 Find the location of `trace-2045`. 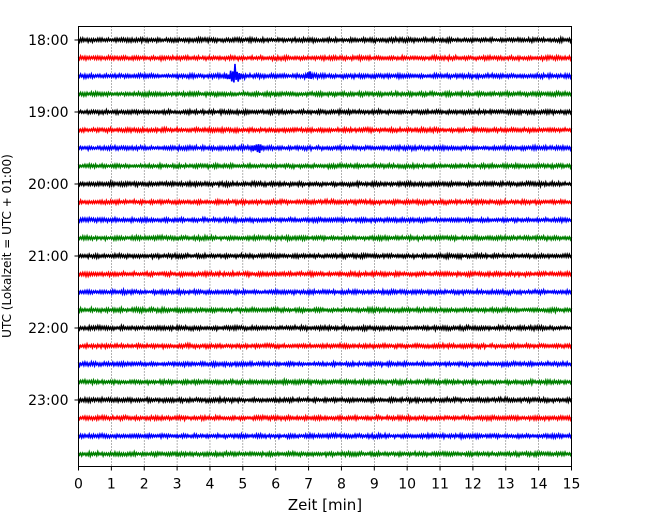

trace-2045 is located at coordinates (325, 238).